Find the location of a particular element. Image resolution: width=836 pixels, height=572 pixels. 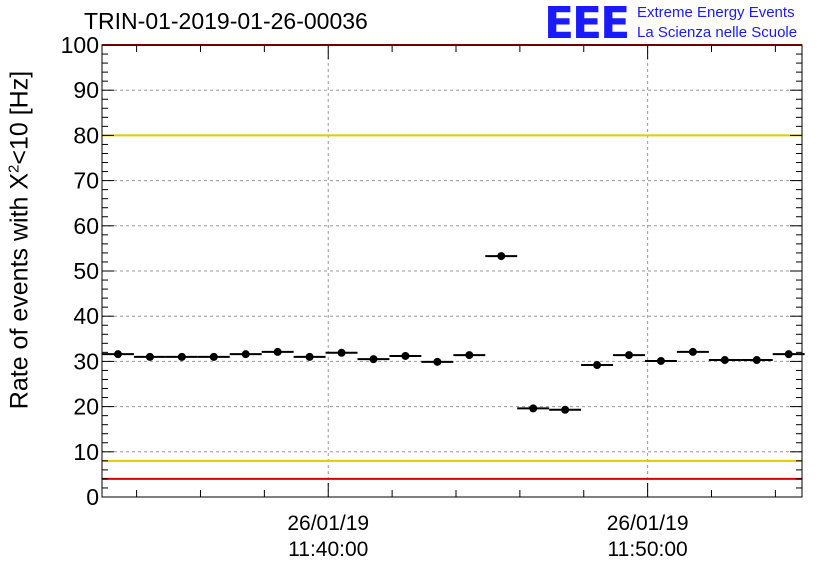

y-tick-label: 20 is located at coordinates (86, 407).